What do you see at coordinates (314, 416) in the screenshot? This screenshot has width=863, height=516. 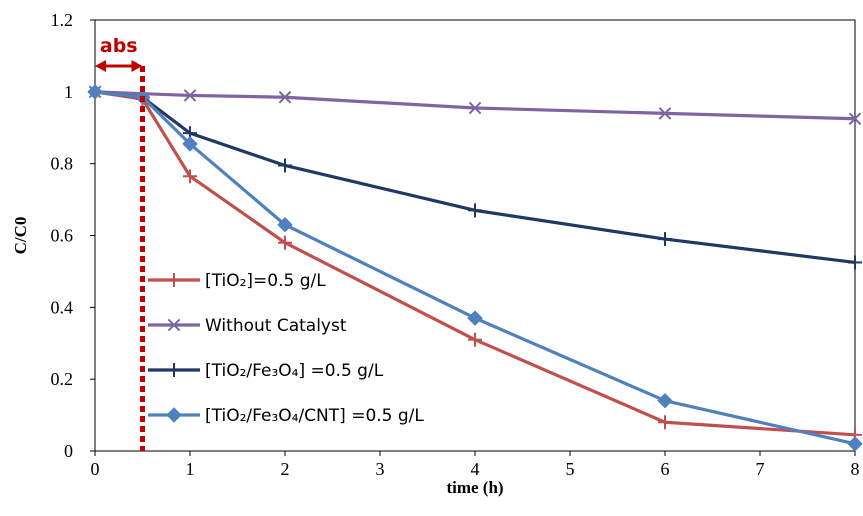 I see `legend-label: [TiO₂/Fe₃O₄/CNT] =0.5 g/L` at bounding box center [314, 416].